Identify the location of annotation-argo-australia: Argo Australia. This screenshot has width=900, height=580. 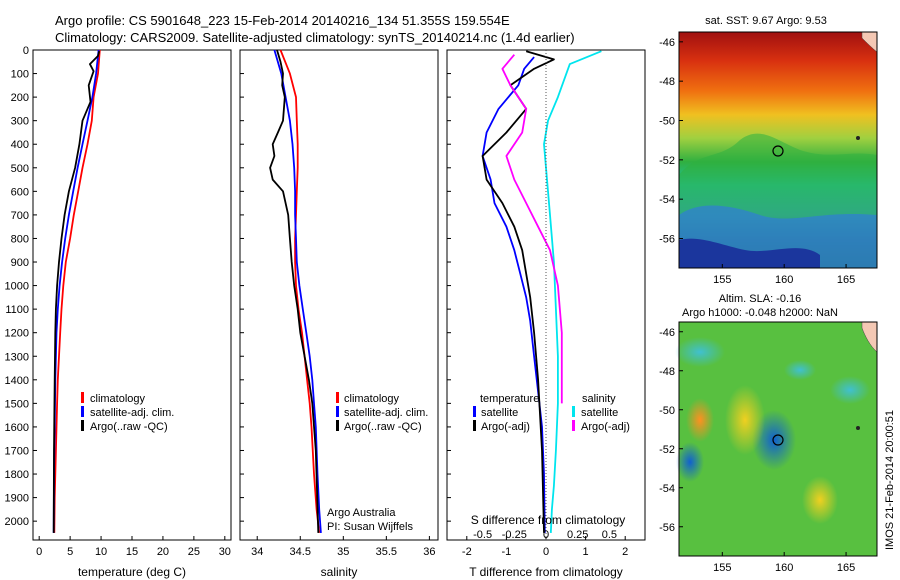
(361, 513).